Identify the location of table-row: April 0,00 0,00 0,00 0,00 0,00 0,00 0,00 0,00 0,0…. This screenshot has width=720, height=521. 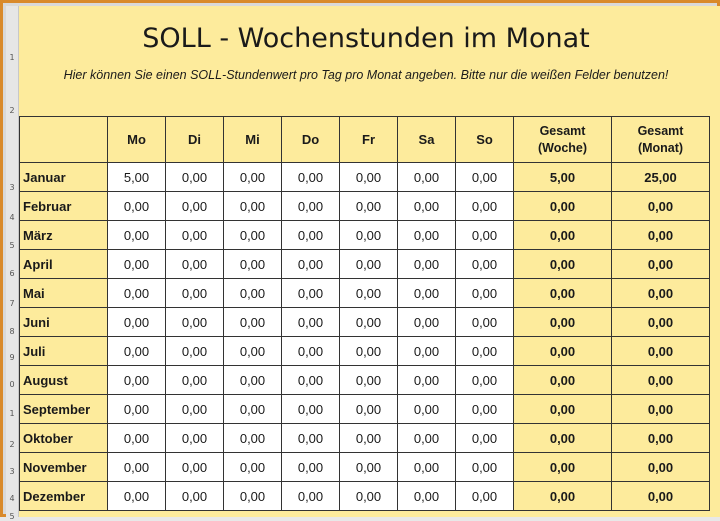
(364, 264).